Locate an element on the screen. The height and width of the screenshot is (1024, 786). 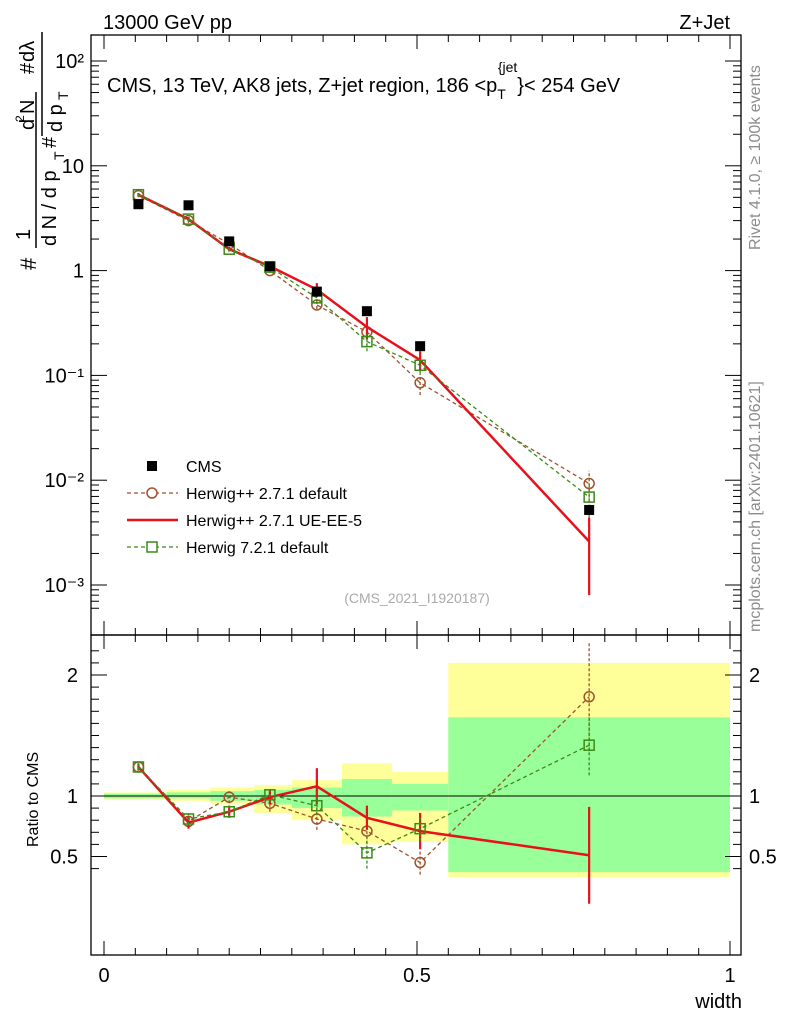
ratio-y-tick-label: 1 is located at coordinates (72, 797).